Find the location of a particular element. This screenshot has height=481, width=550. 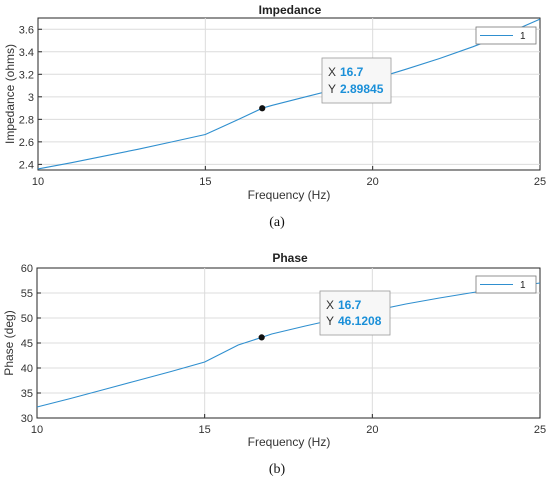

caption-b: (b) is located at coordinates (277, 469).